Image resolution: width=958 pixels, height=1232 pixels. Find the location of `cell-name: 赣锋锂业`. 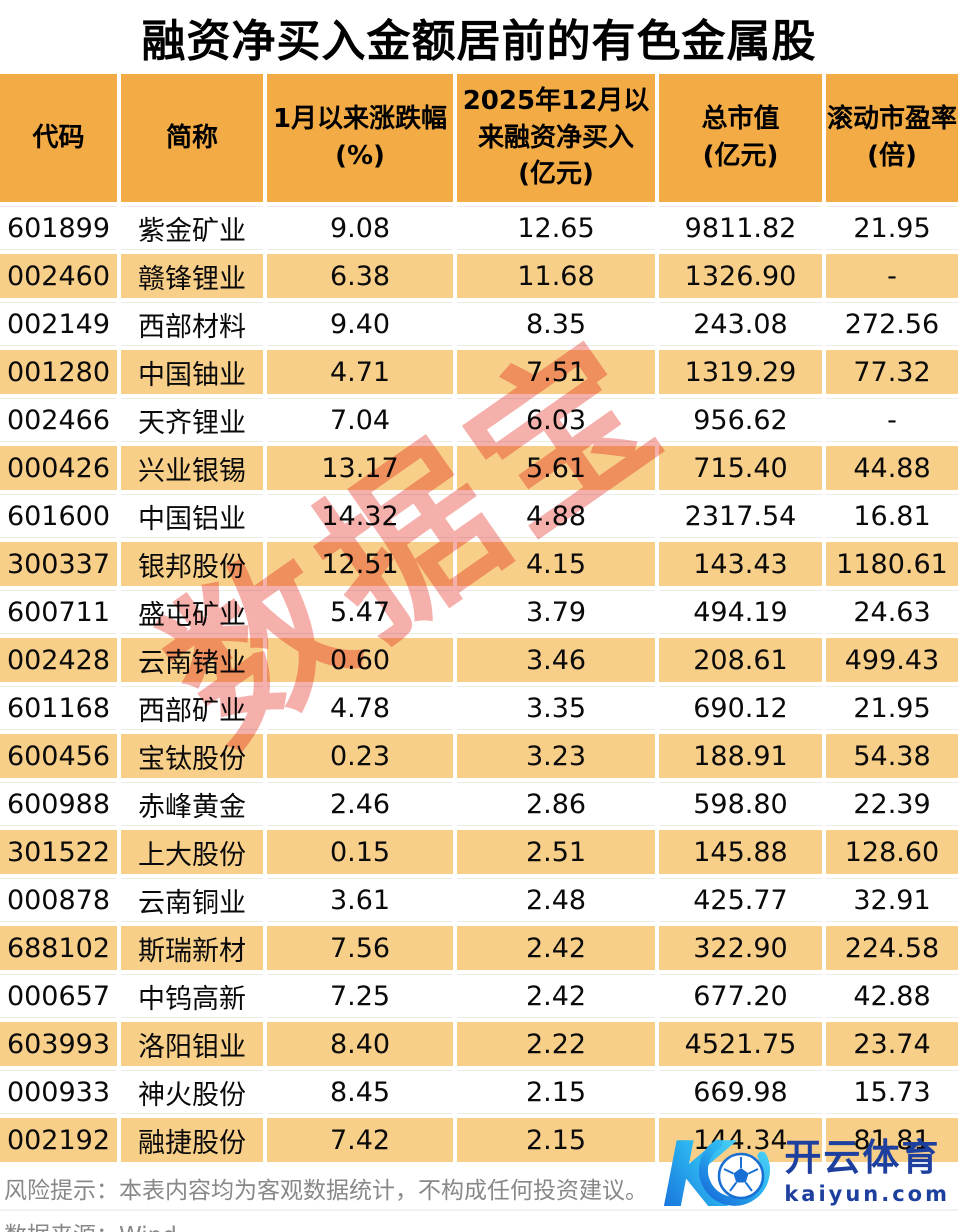

cell-name: 赣锋锂业 is located at coordinates (192, 276).